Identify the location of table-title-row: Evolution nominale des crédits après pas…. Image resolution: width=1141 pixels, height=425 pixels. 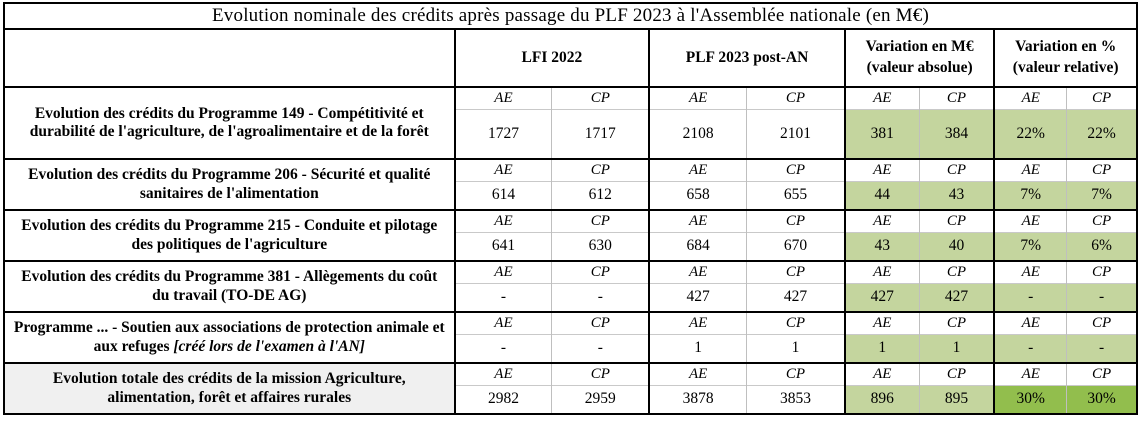
(570, 16).